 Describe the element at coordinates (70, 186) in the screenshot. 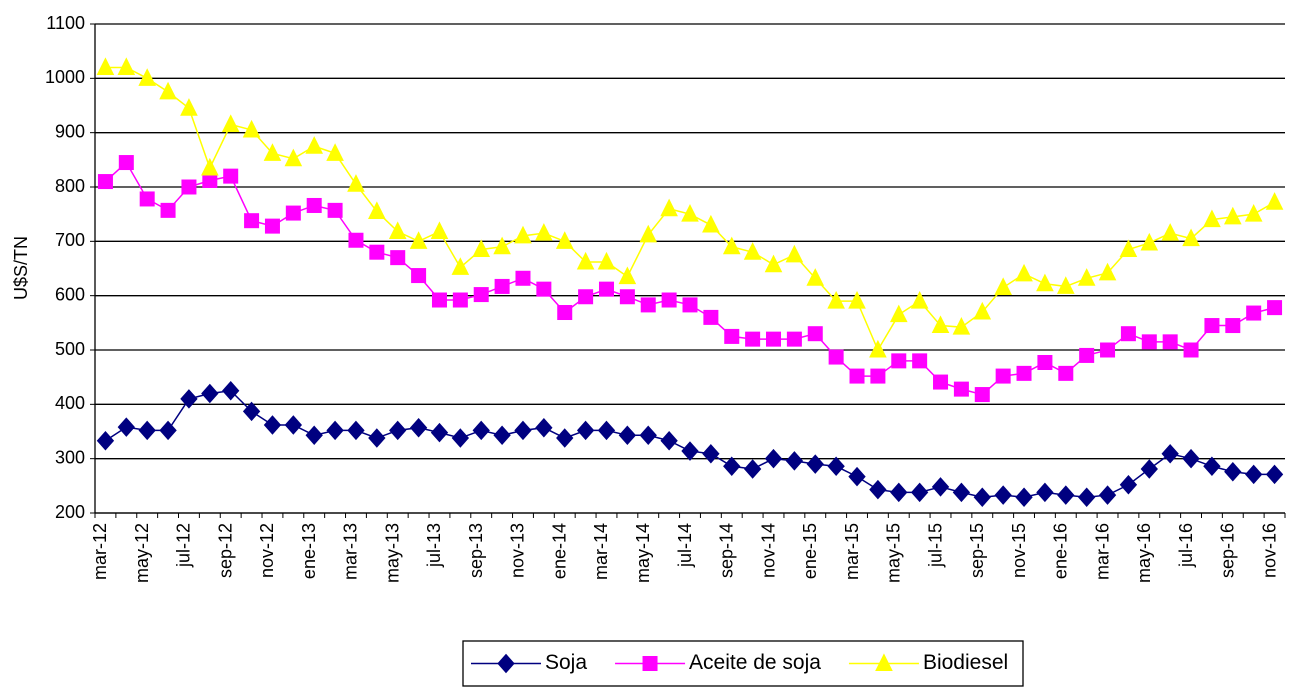

I see `y-tick-label: 800` at that location.